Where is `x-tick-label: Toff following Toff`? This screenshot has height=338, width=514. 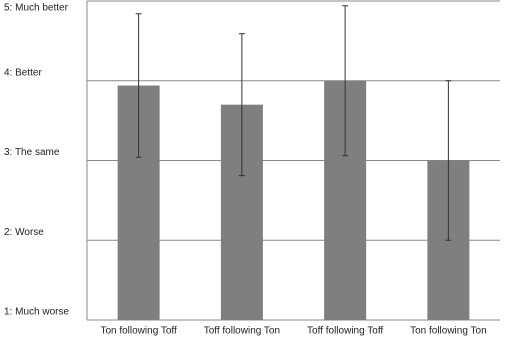 x-tick-label: Toff following Toff is located at coordinates (345, 331).